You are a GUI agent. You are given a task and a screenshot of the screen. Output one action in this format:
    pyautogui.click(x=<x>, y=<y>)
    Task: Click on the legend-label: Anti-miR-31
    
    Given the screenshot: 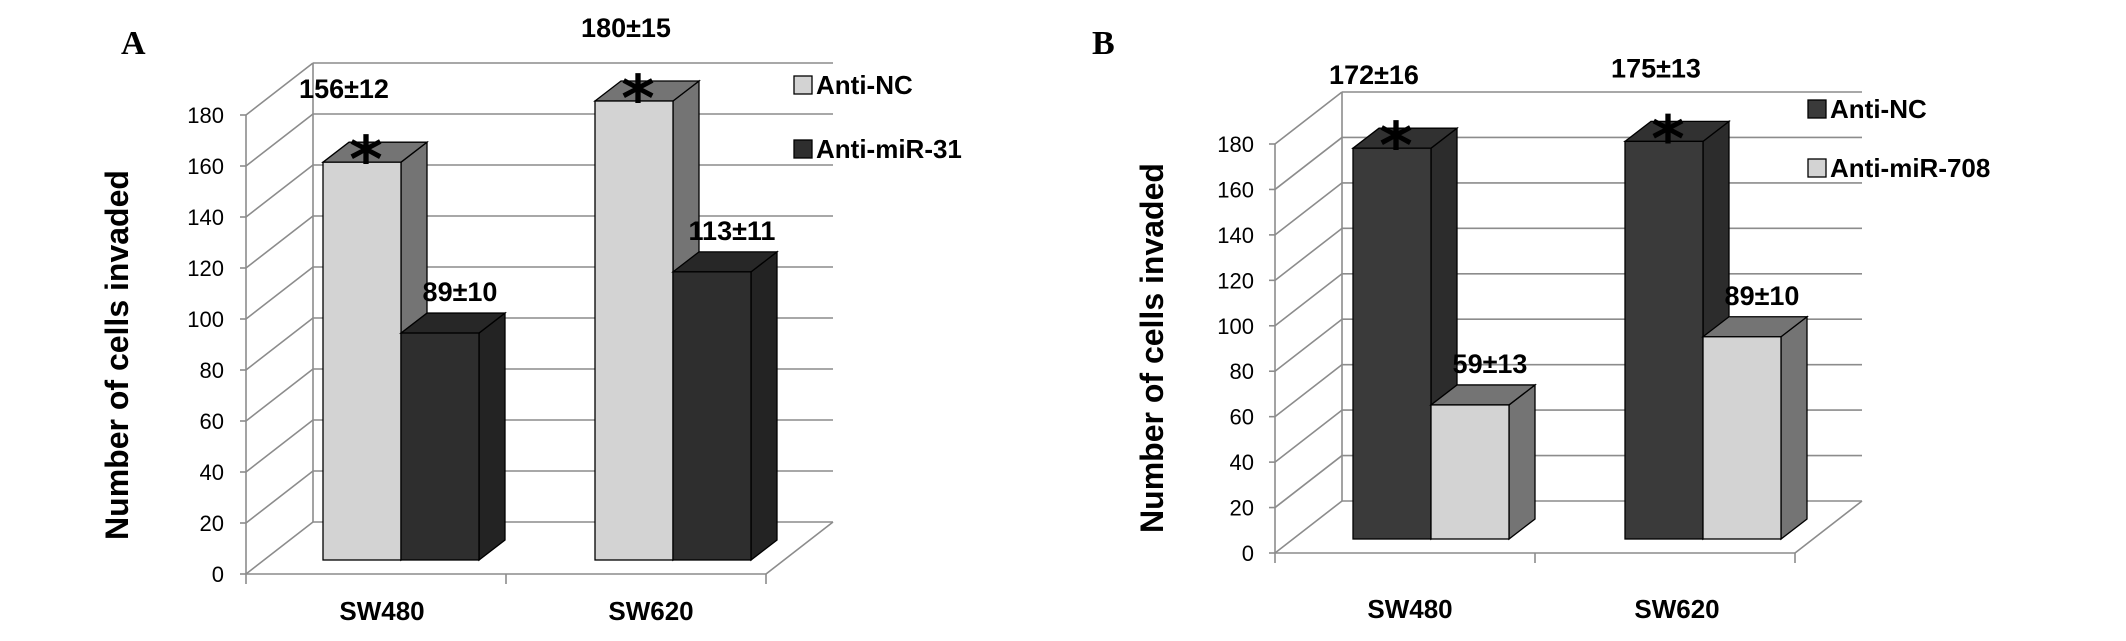 What is the action you would take?
    pyautogui.click(x=889, y=149)
    